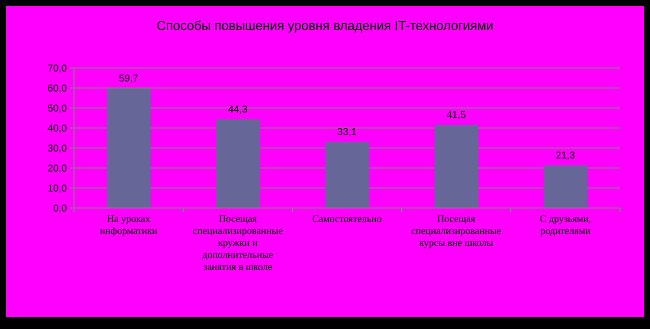 This screenshot has width=650, height=329. I want to click on y-tick-label: 20,0, so click(58, 169).